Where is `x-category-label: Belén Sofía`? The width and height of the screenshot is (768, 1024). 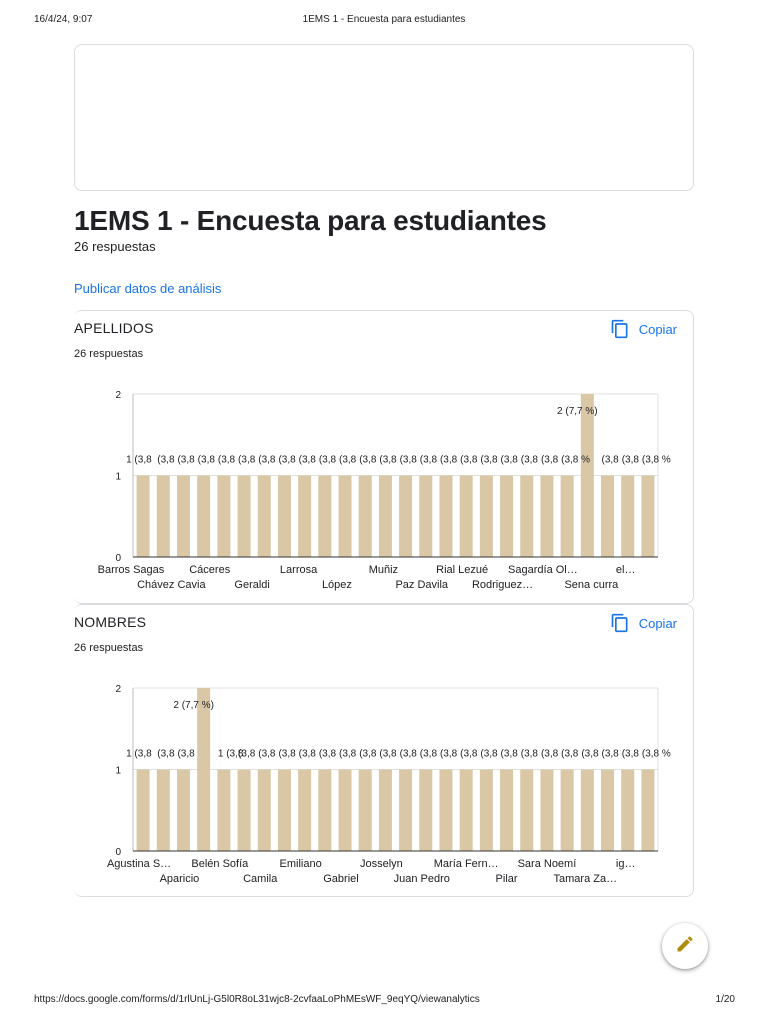
x-category-label: Belén Sofía is located at coordinates (220, 864).